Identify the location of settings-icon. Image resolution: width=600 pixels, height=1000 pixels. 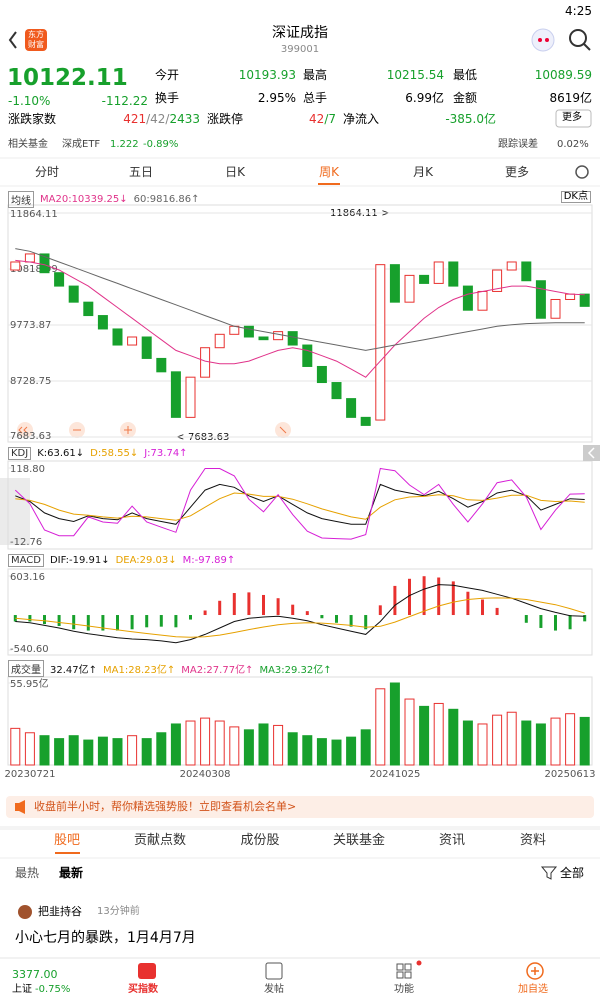
(582, 172).